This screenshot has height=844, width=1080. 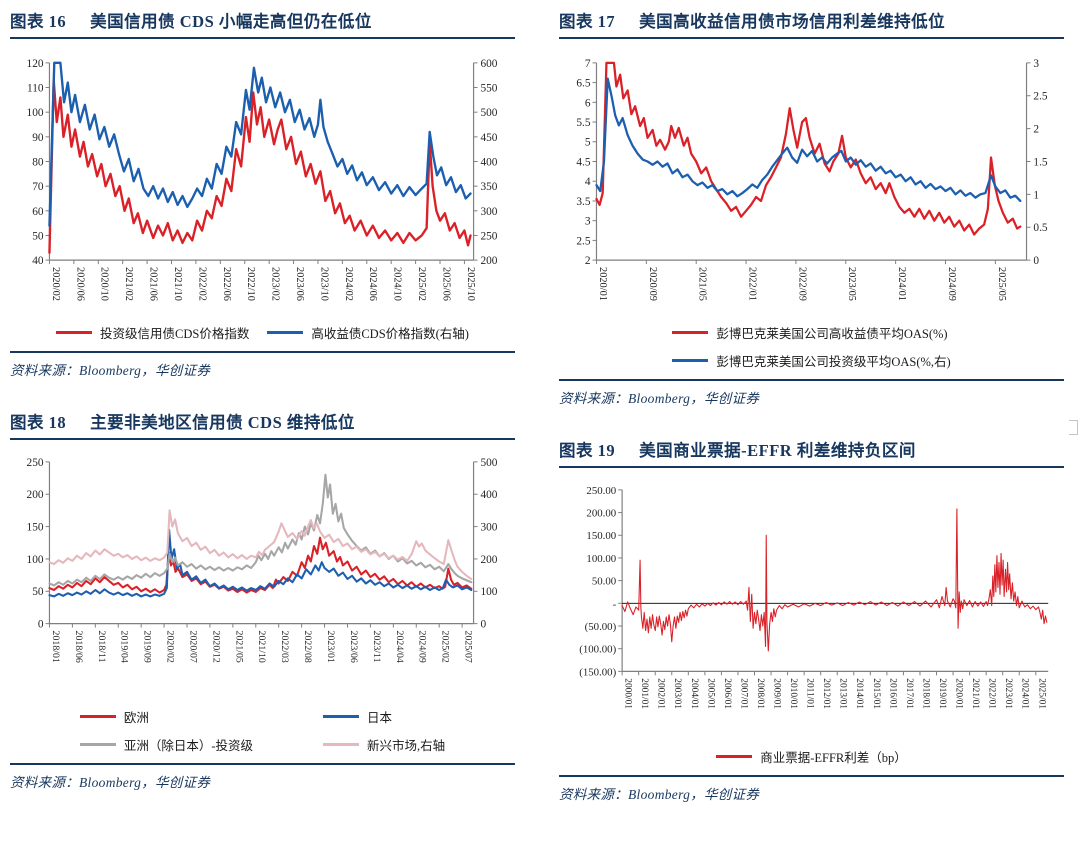 What do you see at coordinates (792, 21) in the screenshot?
I see `figure-17-title-text: 美国高收益信用债市场信用利差维持低位` at bounding box center [792, 21].